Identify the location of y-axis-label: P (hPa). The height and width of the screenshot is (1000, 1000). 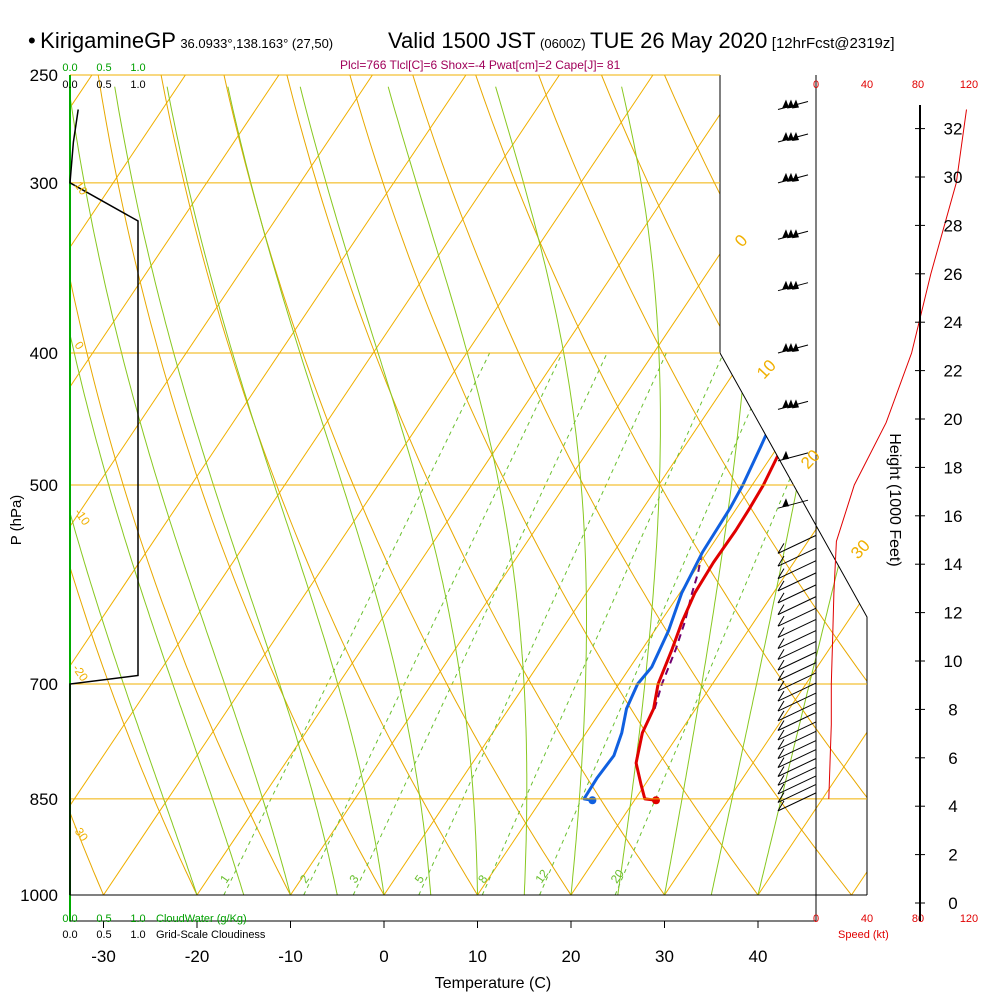
(16, 520).